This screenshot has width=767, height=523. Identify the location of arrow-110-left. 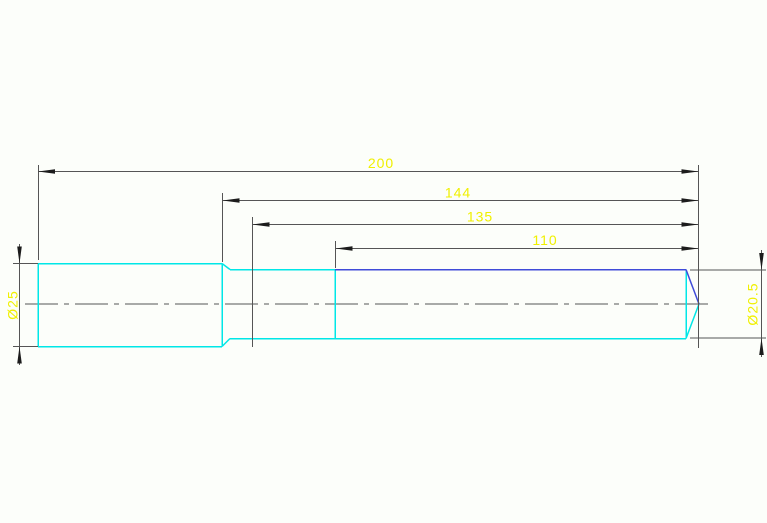
(344, 248).